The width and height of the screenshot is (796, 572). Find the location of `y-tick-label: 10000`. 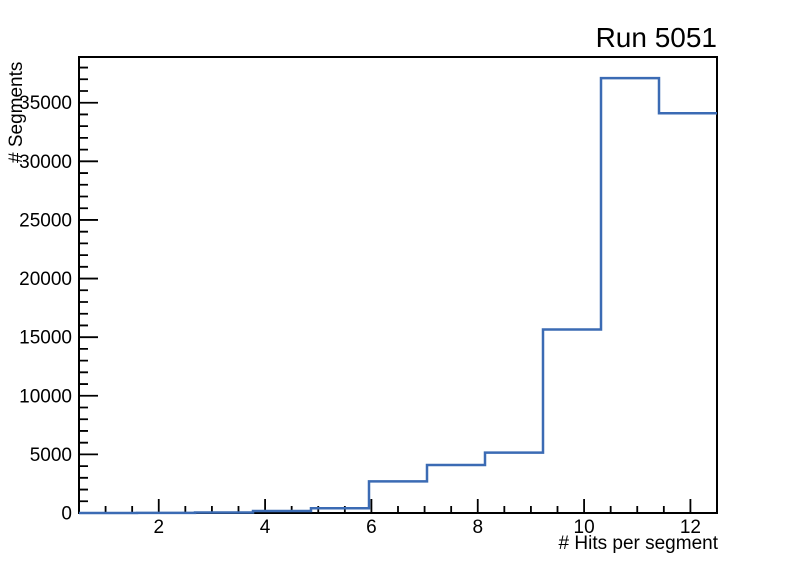

y-tick-label: 10000 is located at coordinates (45, 396).